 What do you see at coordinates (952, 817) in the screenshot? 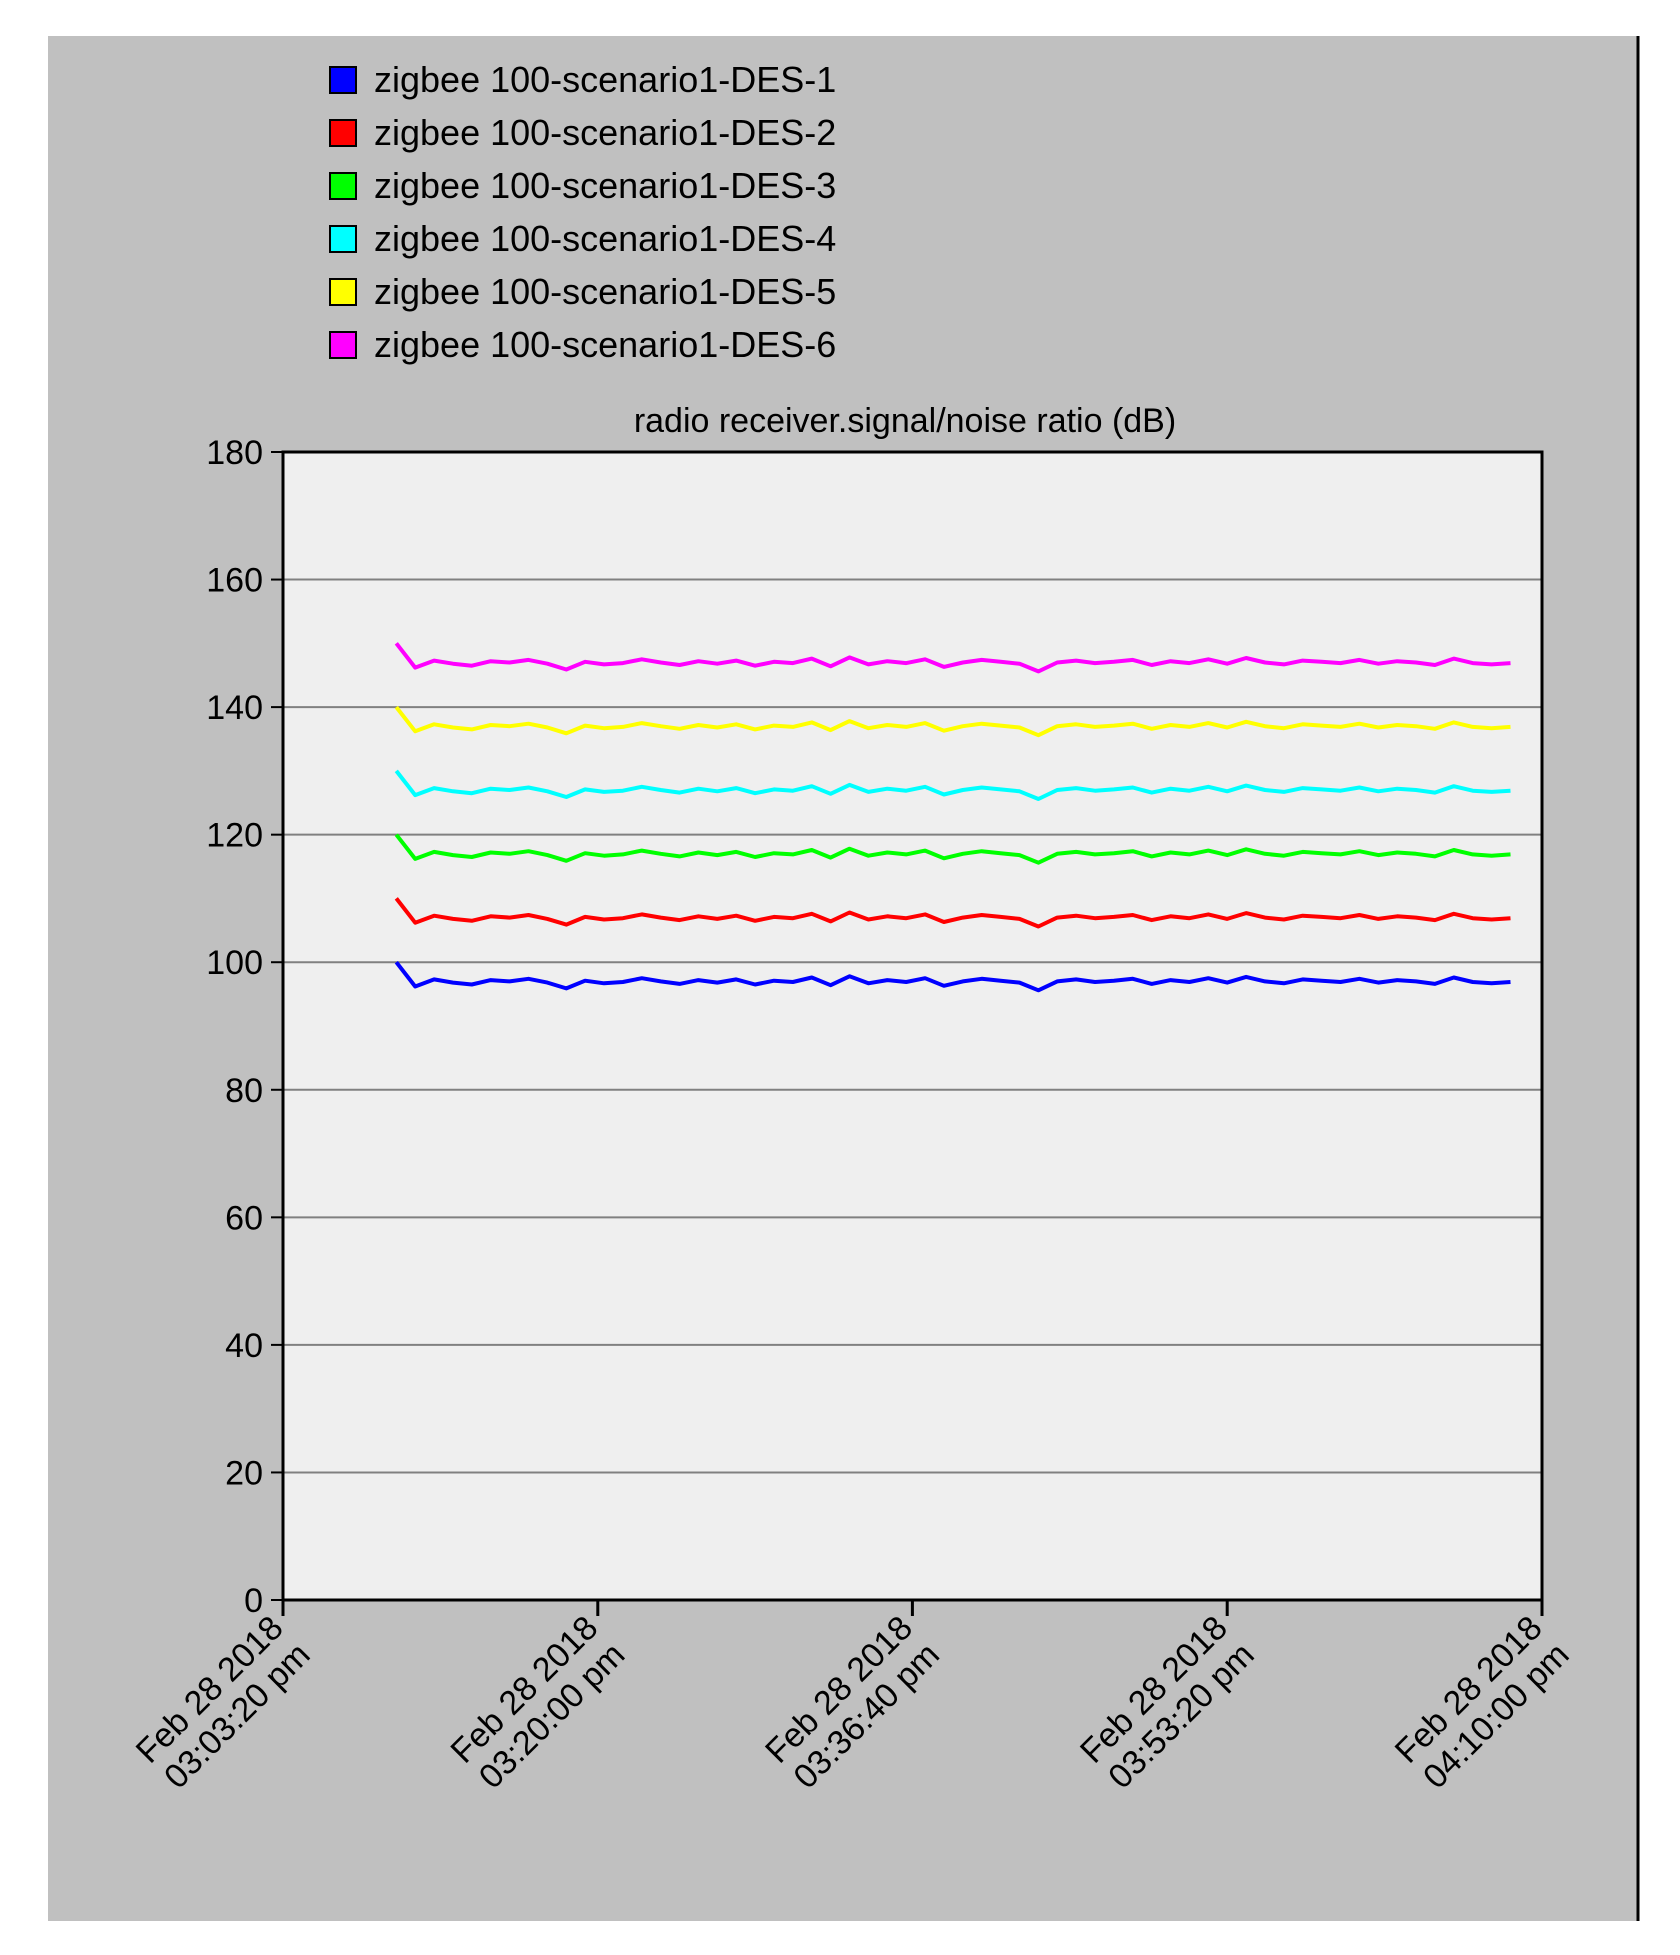
I see `series-lines` at bounding box center [952, 817].